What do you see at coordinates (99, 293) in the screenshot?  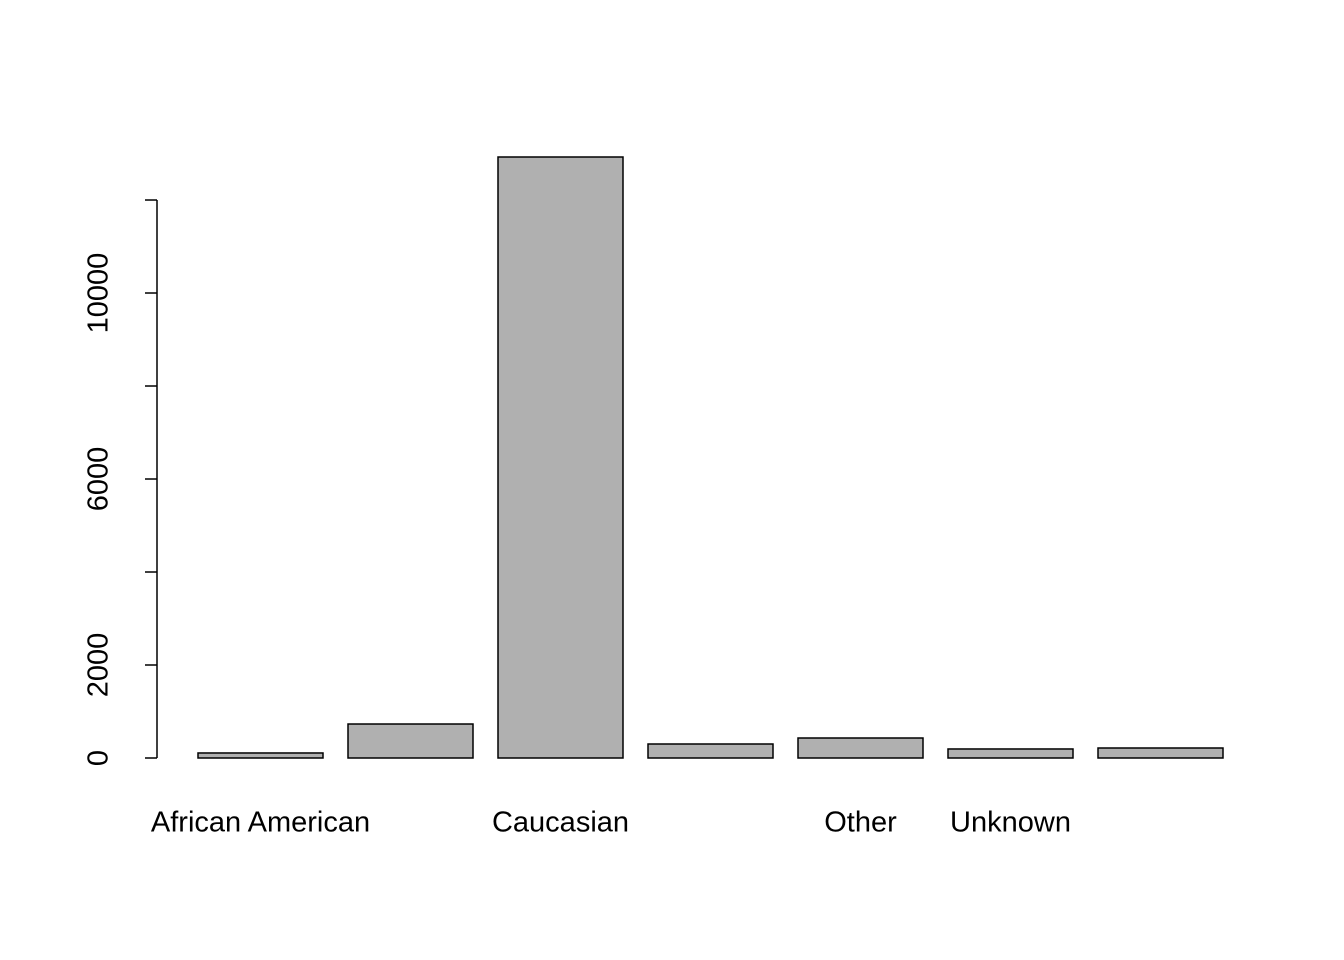 I see `y-tick-label: 10000` at bounding box center [99, 293].